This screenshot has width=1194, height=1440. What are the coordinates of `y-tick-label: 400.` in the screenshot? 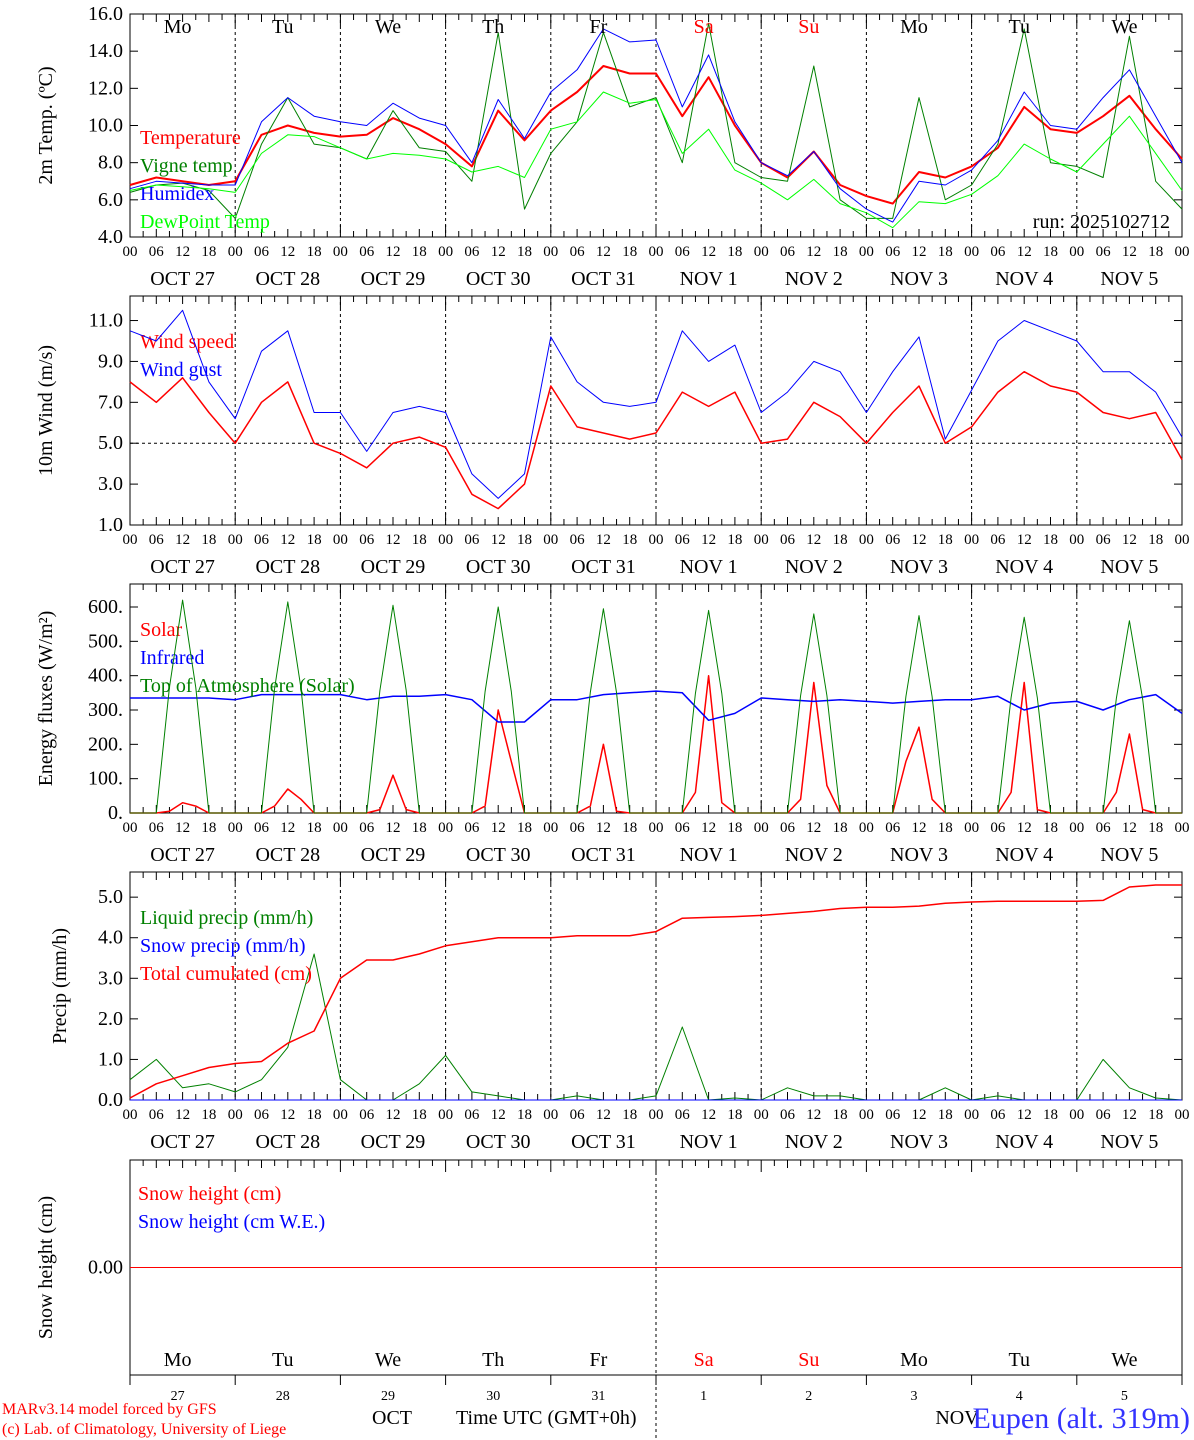 It's located at (105, 676).